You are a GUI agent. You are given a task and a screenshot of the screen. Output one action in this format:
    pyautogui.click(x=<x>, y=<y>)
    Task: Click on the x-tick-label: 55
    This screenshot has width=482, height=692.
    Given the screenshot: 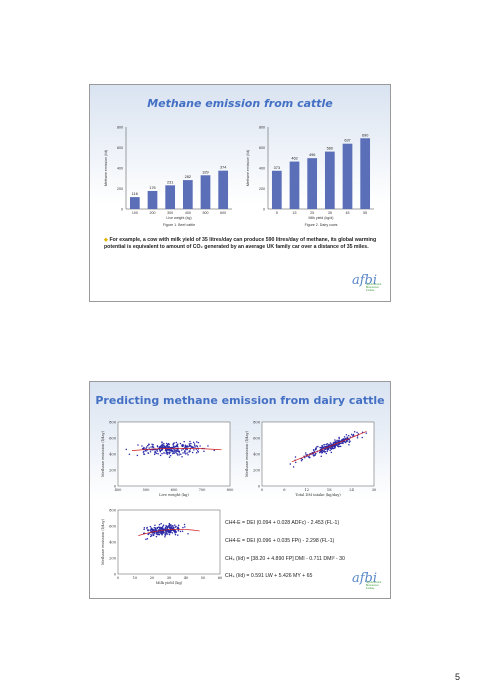 What is the action you would take?
    pyautogui.click(x=365, y=213)
    